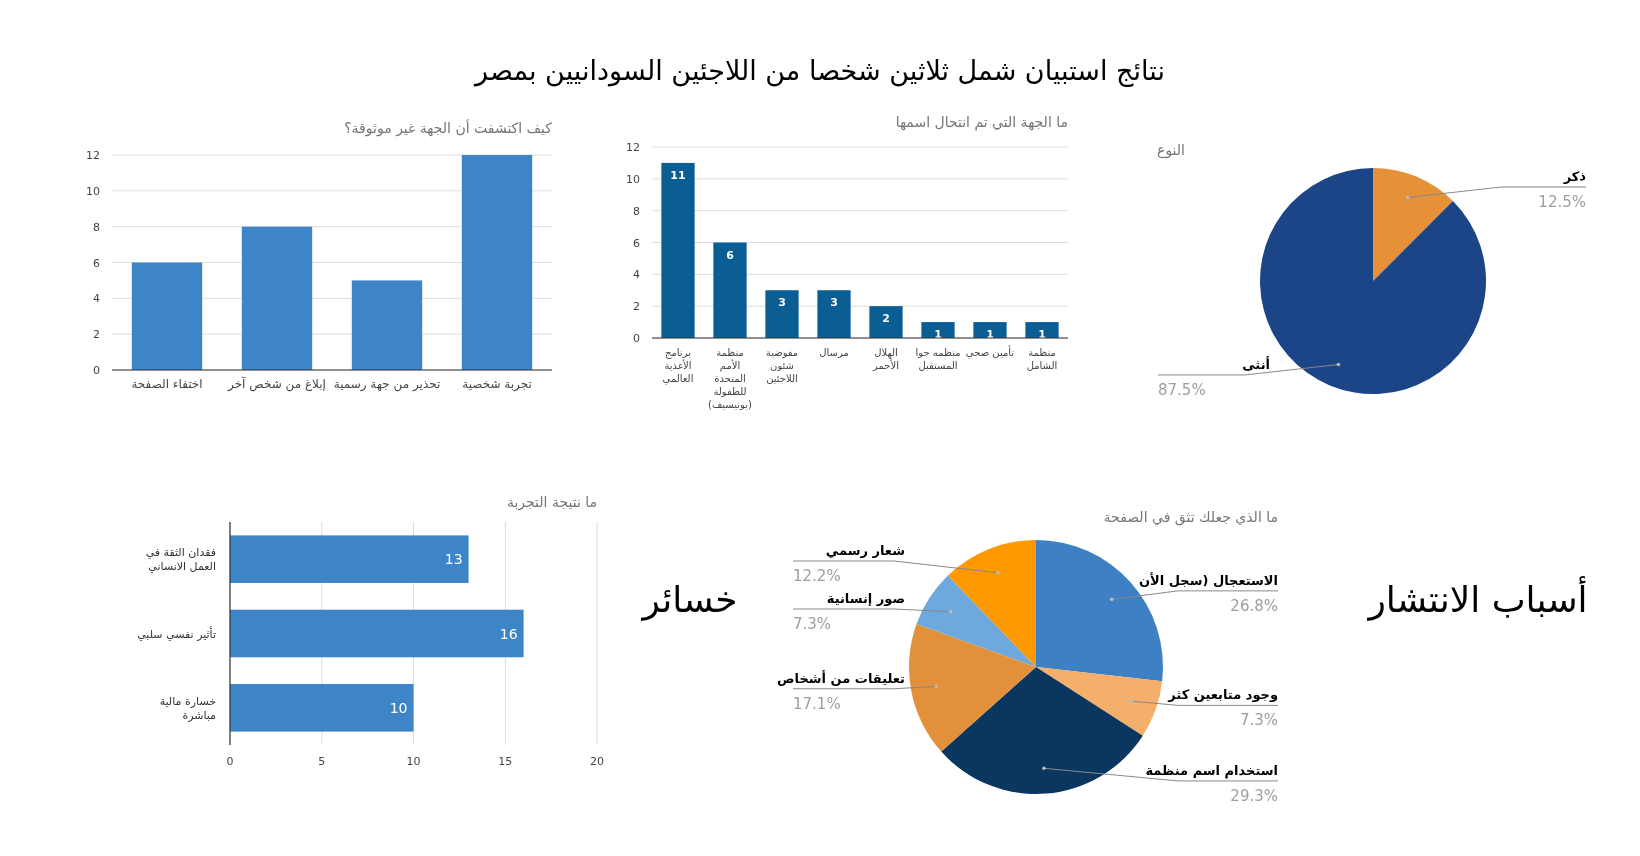  What do you see at coordinates (453, 559) in the screenshot?
I see `data-label: 13` at bounding box center [453, 559].